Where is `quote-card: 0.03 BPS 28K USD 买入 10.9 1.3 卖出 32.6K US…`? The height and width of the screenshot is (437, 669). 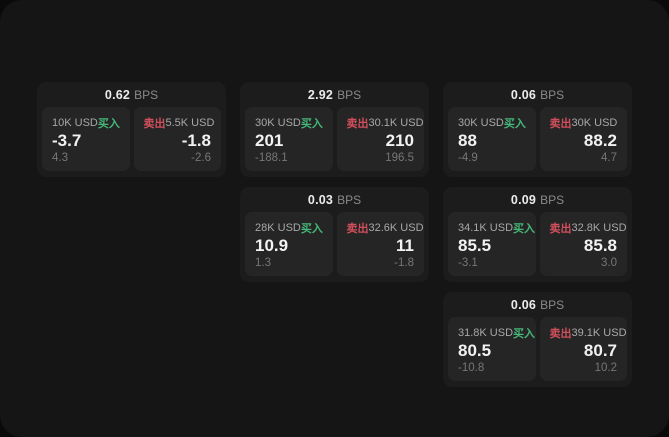
quote-card: 0.03 BPS 28K USD 买入 10.9 1.3 卖出 32.6K US… is located at coordinates (334, 234).